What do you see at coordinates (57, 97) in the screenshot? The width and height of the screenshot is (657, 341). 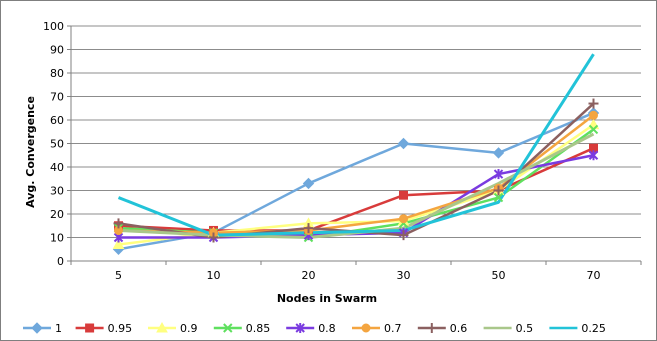 I see `y-tick-label: 70` at bounding box center [57, 97].